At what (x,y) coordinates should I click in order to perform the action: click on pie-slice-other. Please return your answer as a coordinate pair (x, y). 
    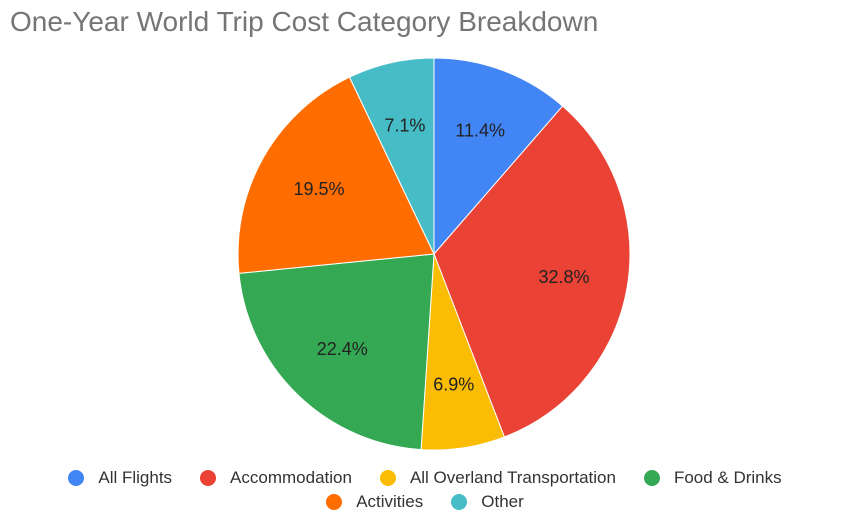
    Looking at the image, I should click on (391, 156).